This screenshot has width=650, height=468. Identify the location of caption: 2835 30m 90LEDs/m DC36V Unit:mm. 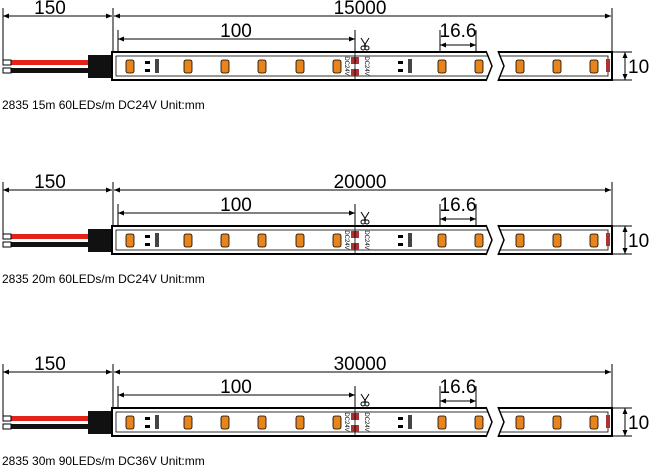
(103, 461).